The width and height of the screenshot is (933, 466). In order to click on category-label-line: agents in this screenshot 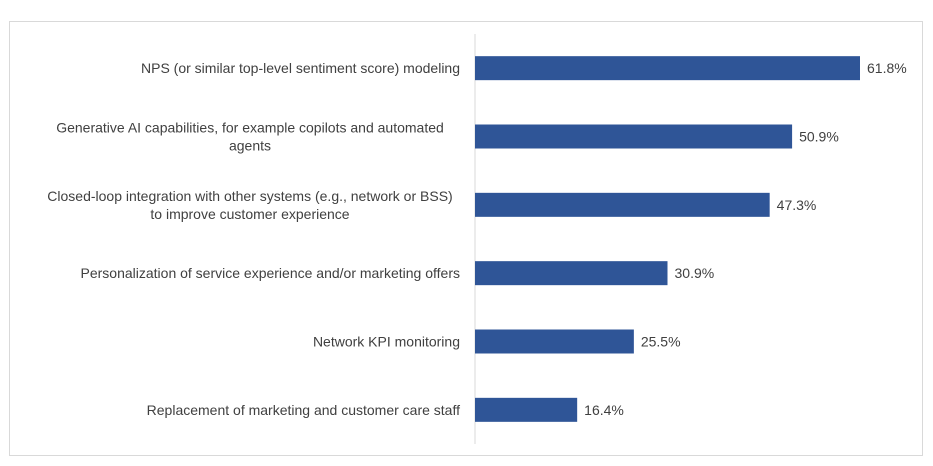, I will do `click(250, 146)`.